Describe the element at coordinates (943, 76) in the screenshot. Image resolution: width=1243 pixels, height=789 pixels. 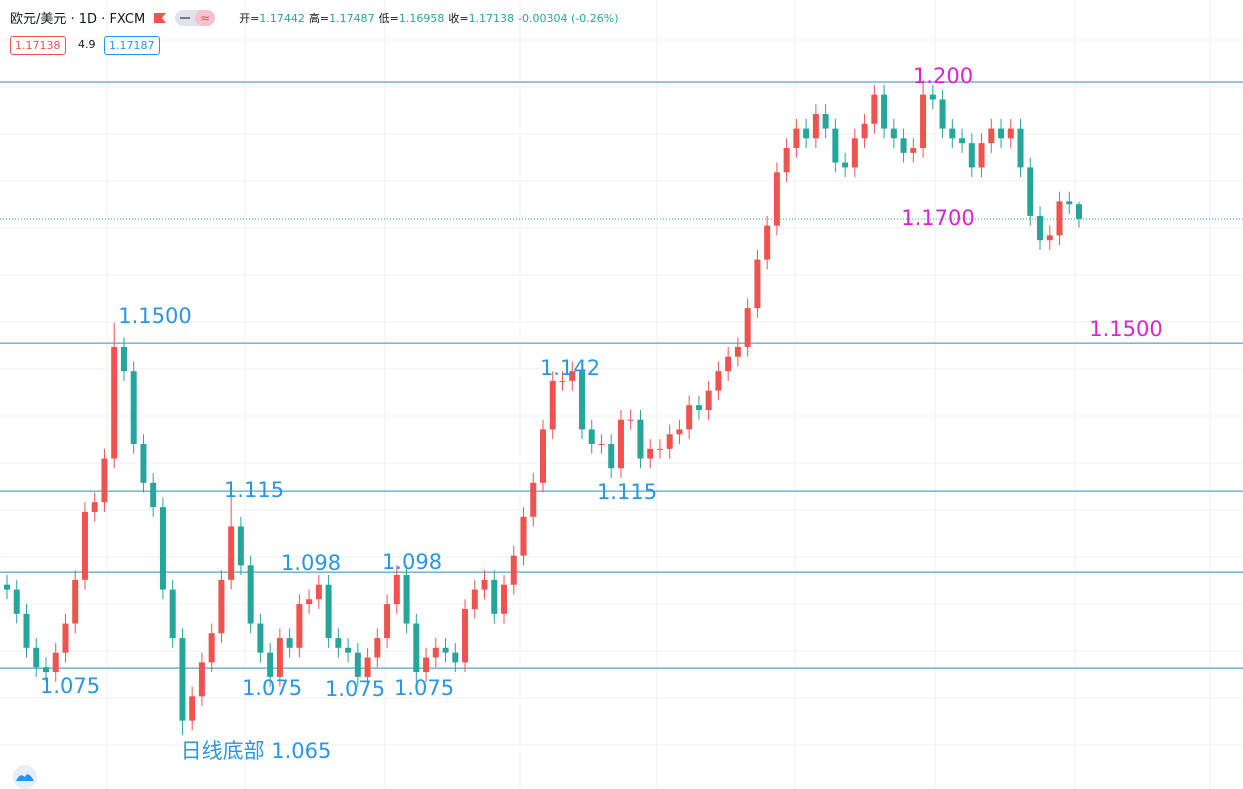
I see `annotation: 1.200` at that location.